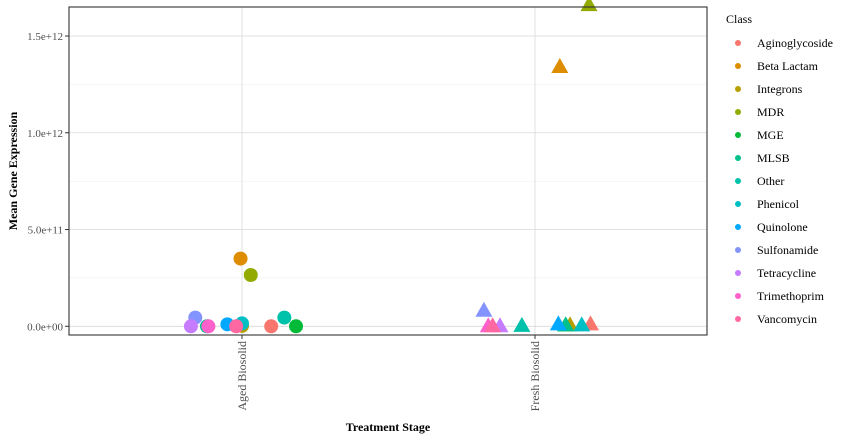  Describe the element at coordinates (45, 231) in the screenshot. I see `y-tick-label: 5.0e+11` at that location.